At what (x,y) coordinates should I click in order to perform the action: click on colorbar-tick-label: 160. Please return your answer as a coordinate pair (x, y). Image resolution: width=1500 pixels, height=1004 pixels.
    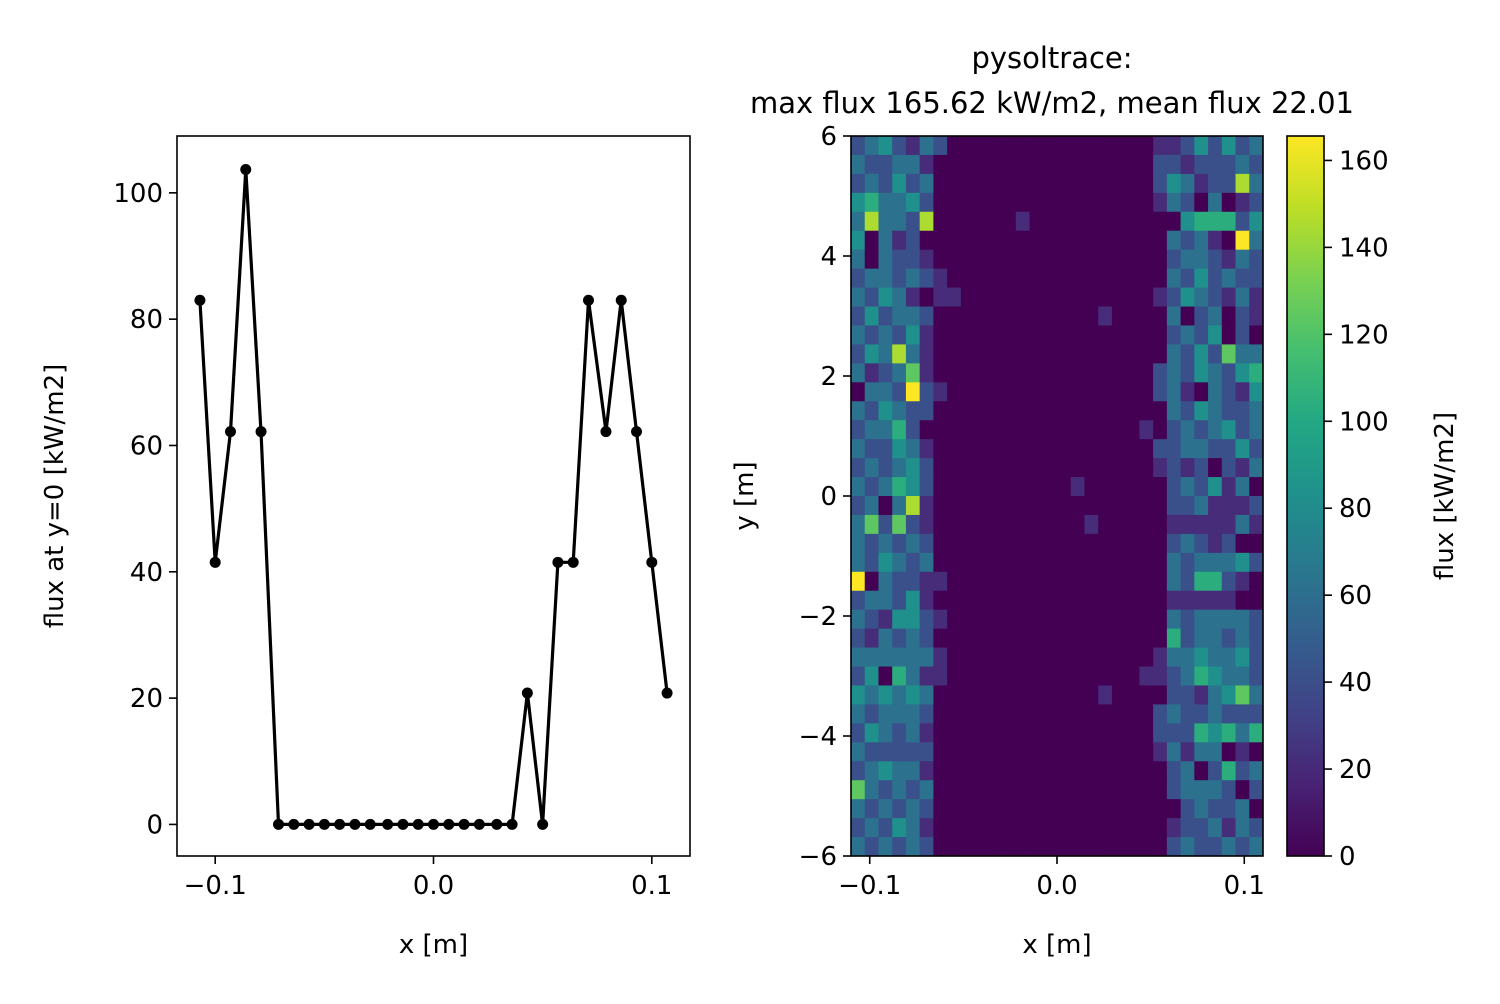
    Looking at the image, I should click on (1364, 161).